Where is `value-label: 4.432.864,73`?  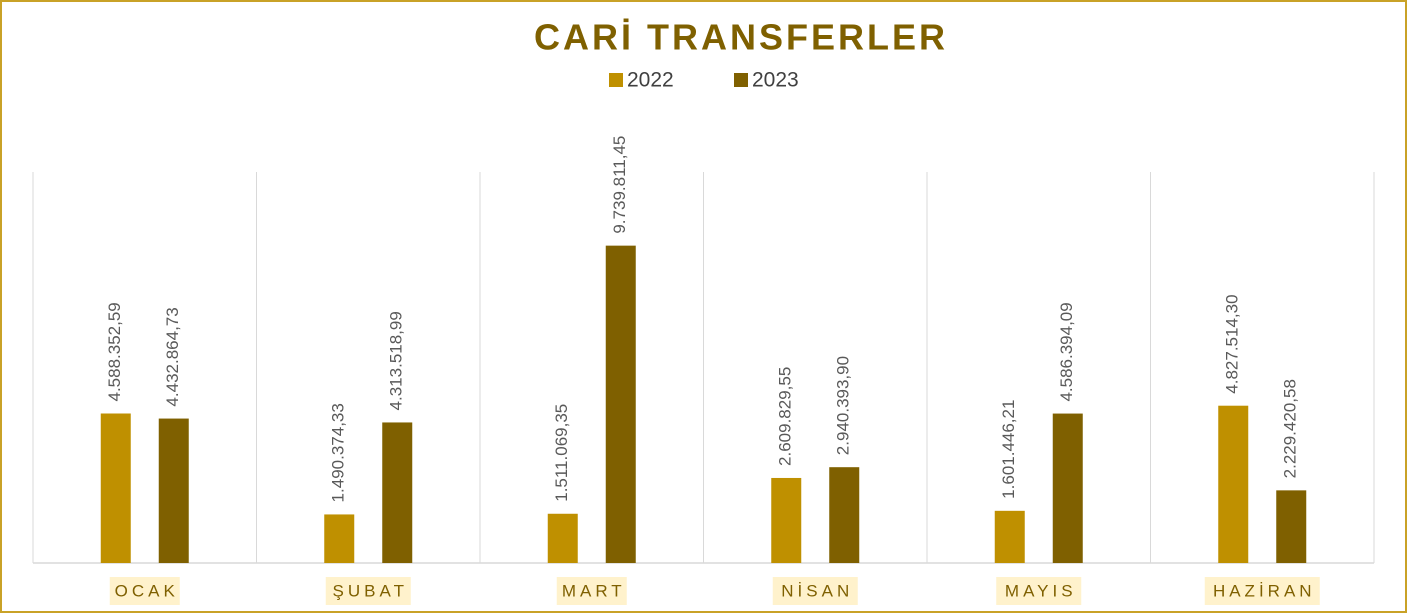
value-label: 4.432.864,73 is located at coordinates (172, 356).